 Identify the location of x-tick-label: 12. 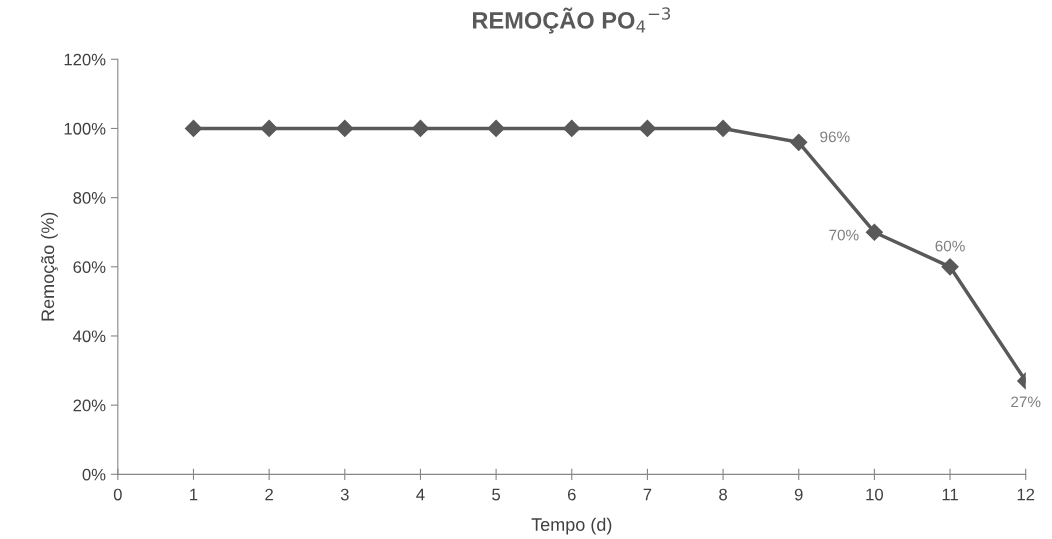
(1026, 494).